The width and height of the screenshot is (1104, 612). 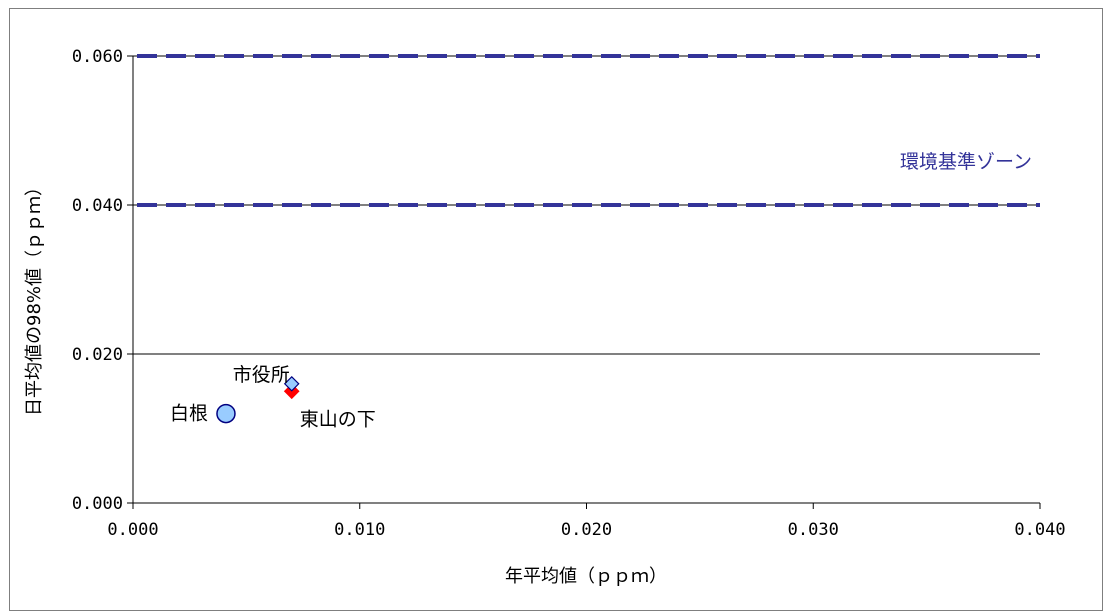 What do you see at coordinates (586, 530) in the screenshot?
I see `x-tick-label: 0.020` at bounding box center [586, 530].